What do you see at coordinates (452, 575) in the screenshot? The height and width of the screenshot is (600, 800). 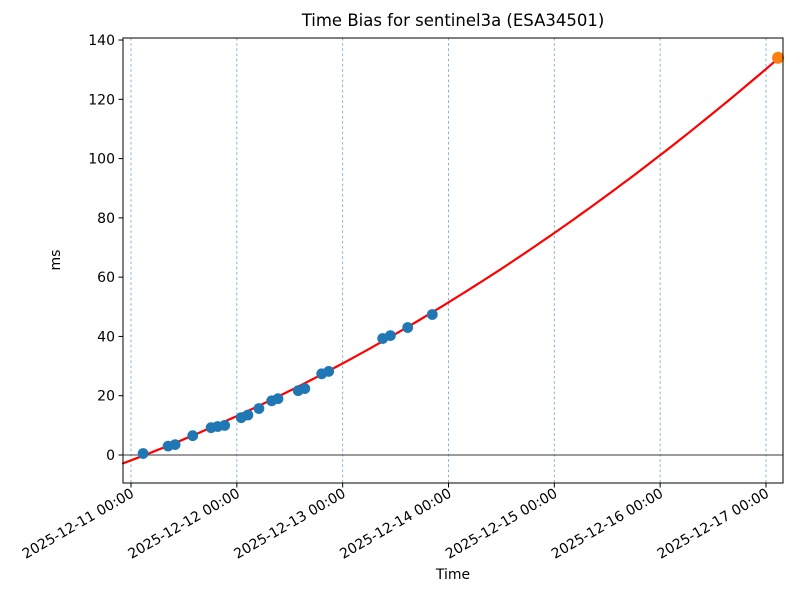 I see `x-axis-label: Time` at bounding box center [452, 575].